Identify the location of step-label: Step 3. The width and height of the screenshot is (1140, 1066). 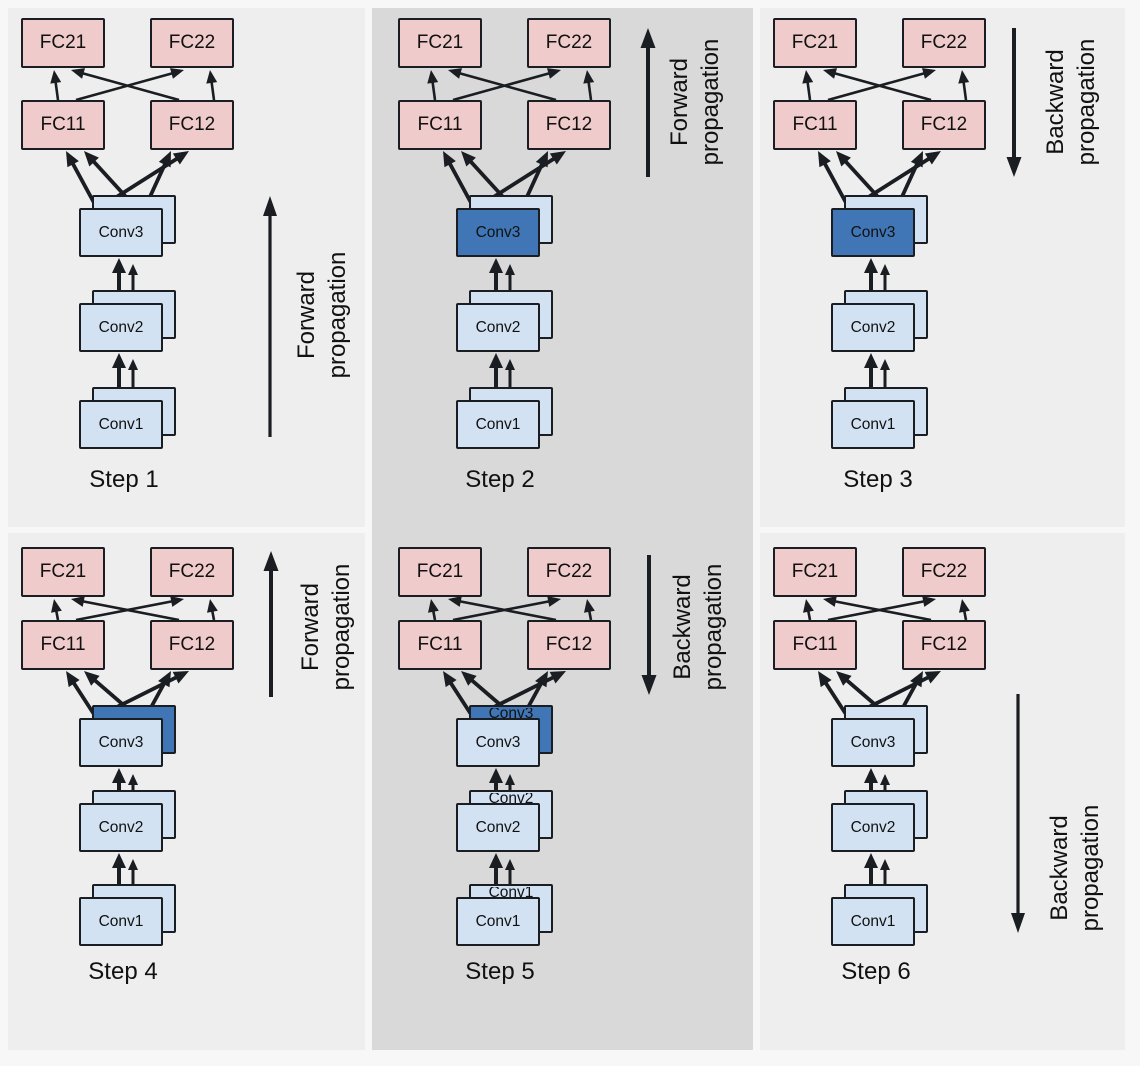
(878, 479).